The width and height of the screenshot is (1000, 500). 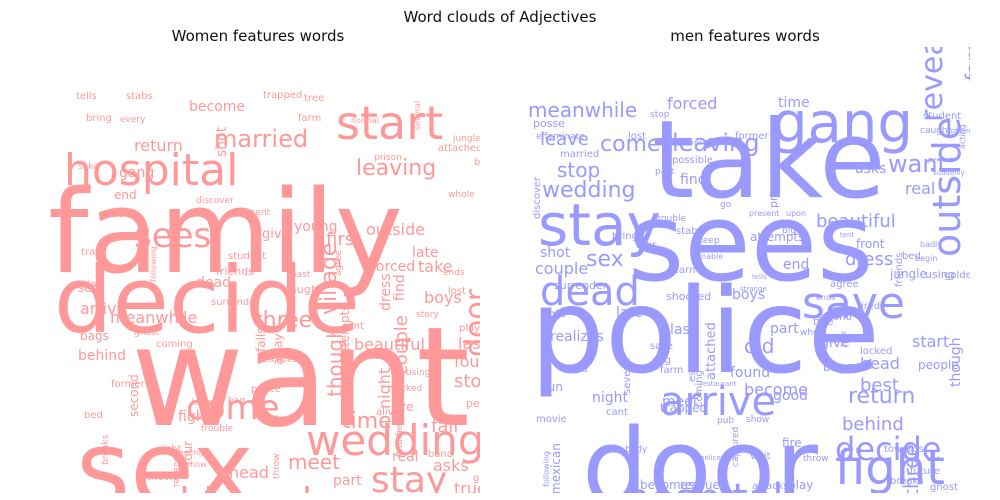 I want to click on men-word-start: start, so click(x=930, y=341).